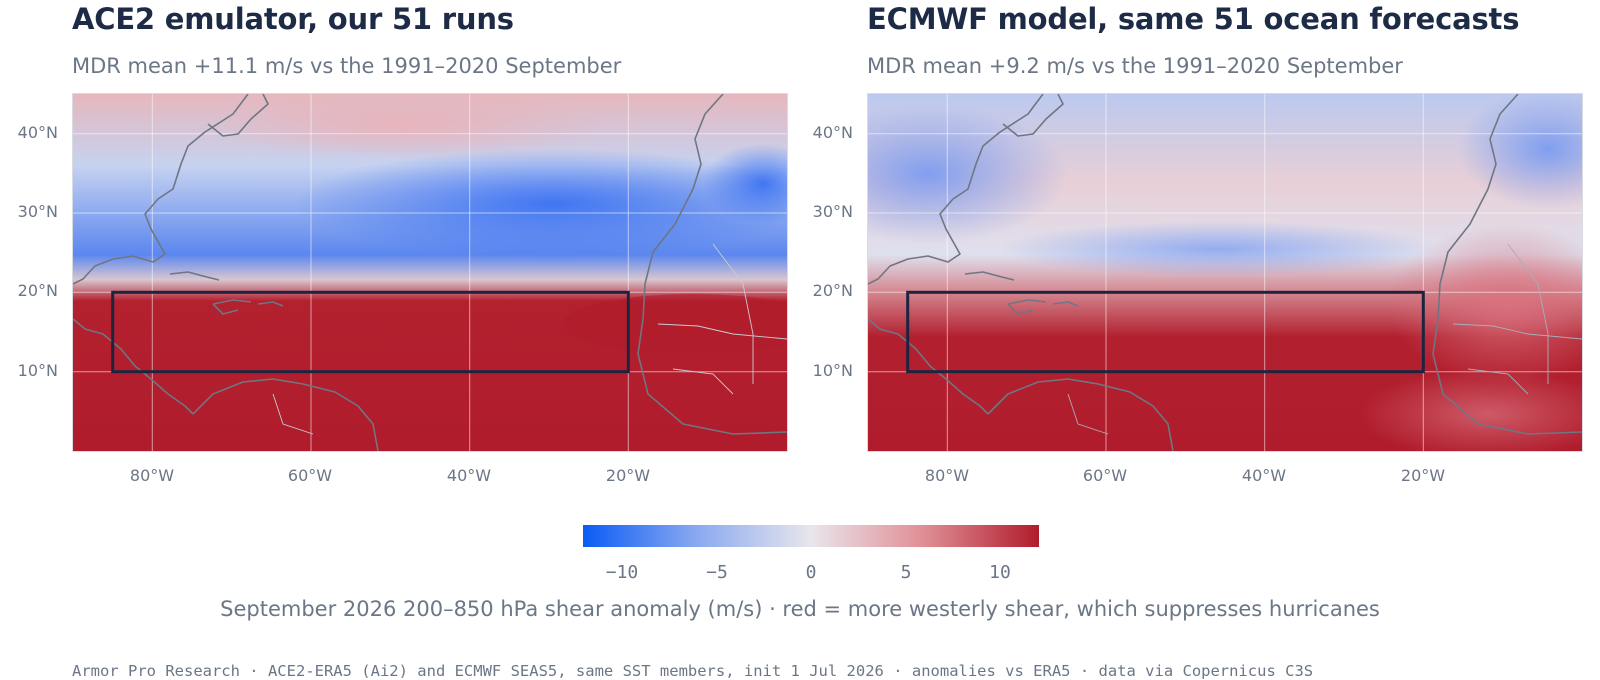  What do you see at coordinates (293, 19) in the screenshot?
I see `panel-title-ace2: ACE2 emulator, our 51 runs` at bounding box center [293, 19].